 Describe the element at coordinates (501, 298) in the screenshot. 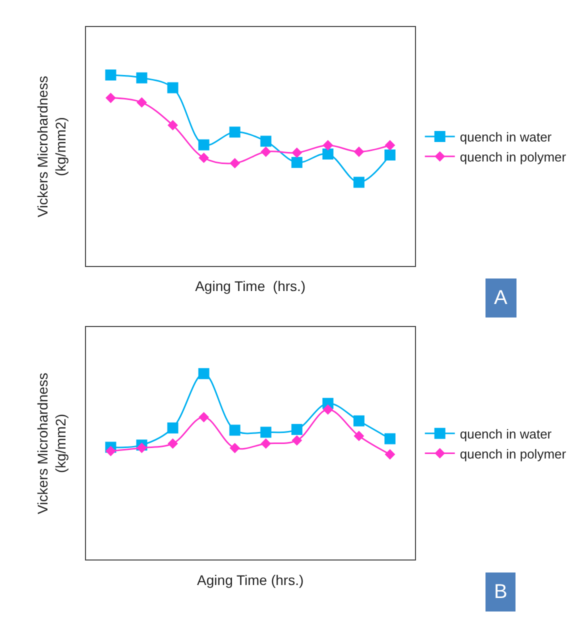

I see `text: A` at that location.